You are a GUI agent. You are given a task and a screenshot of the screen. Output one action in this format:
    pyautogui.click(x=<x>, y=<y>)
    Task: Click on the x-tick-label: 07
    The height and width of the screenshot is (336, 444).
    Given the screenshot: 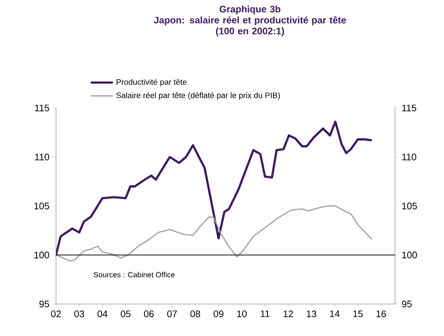 What is the action you would take?
    pyautogui.click(x=172, y=314)
    